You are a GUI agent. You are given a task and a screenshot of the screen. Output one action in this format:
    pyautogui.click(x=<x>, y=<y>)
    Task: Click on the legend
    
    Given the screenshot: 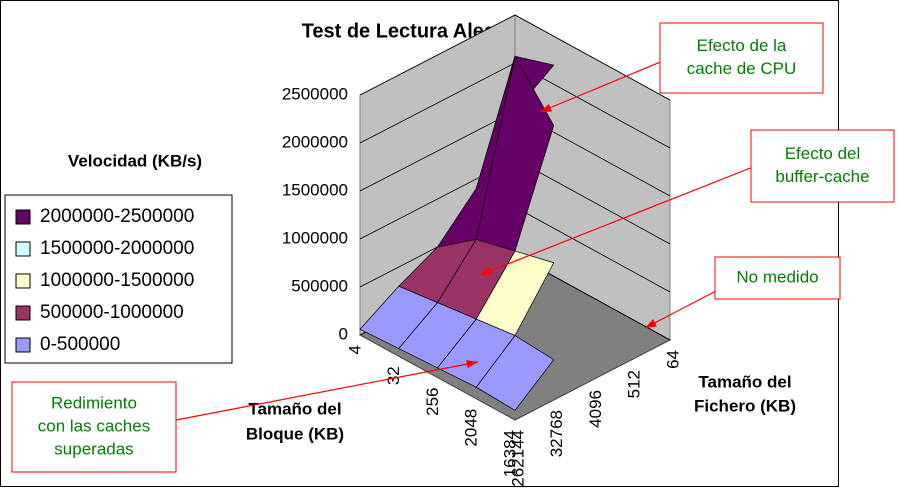 What is the action you would take?
    pyautogui.click(x=118, y=279)
    